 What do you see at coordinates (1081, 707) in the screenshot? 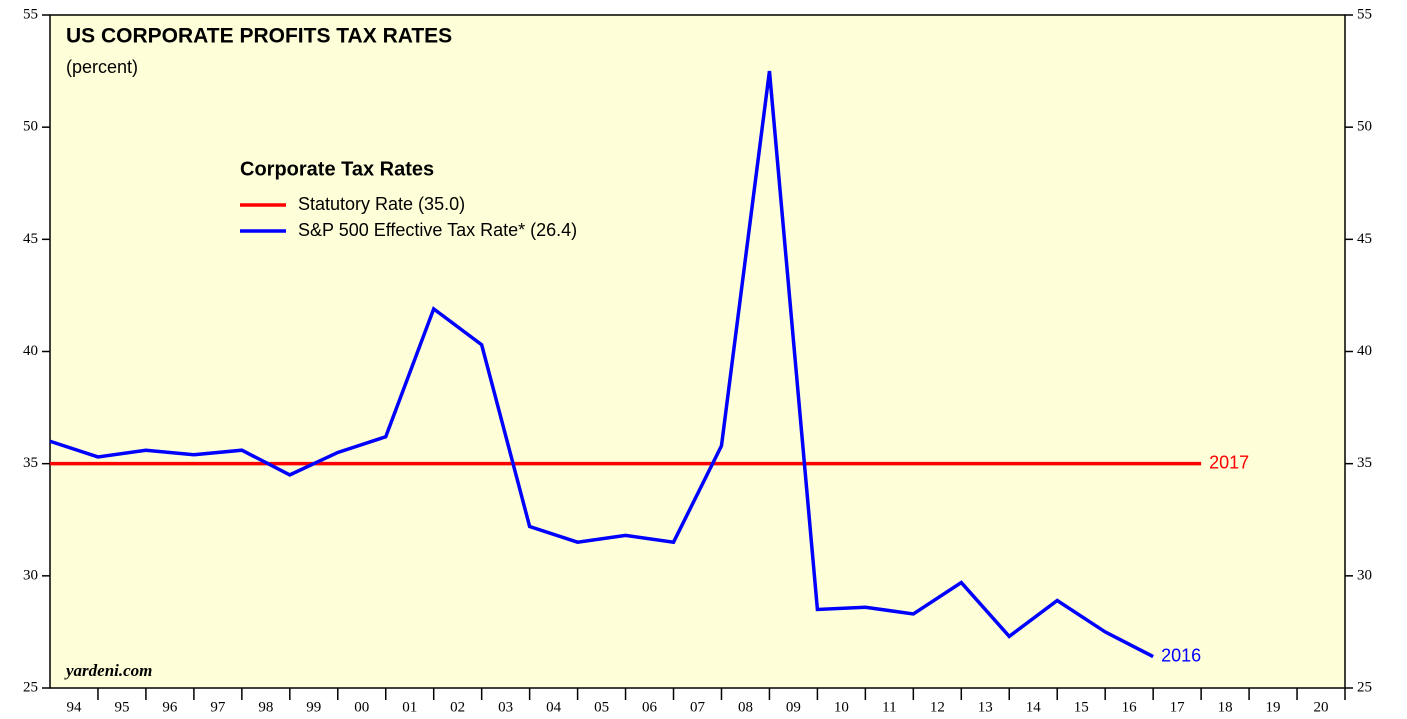
I see `x-tick-label: 15` at bounding box center [1081, 707].